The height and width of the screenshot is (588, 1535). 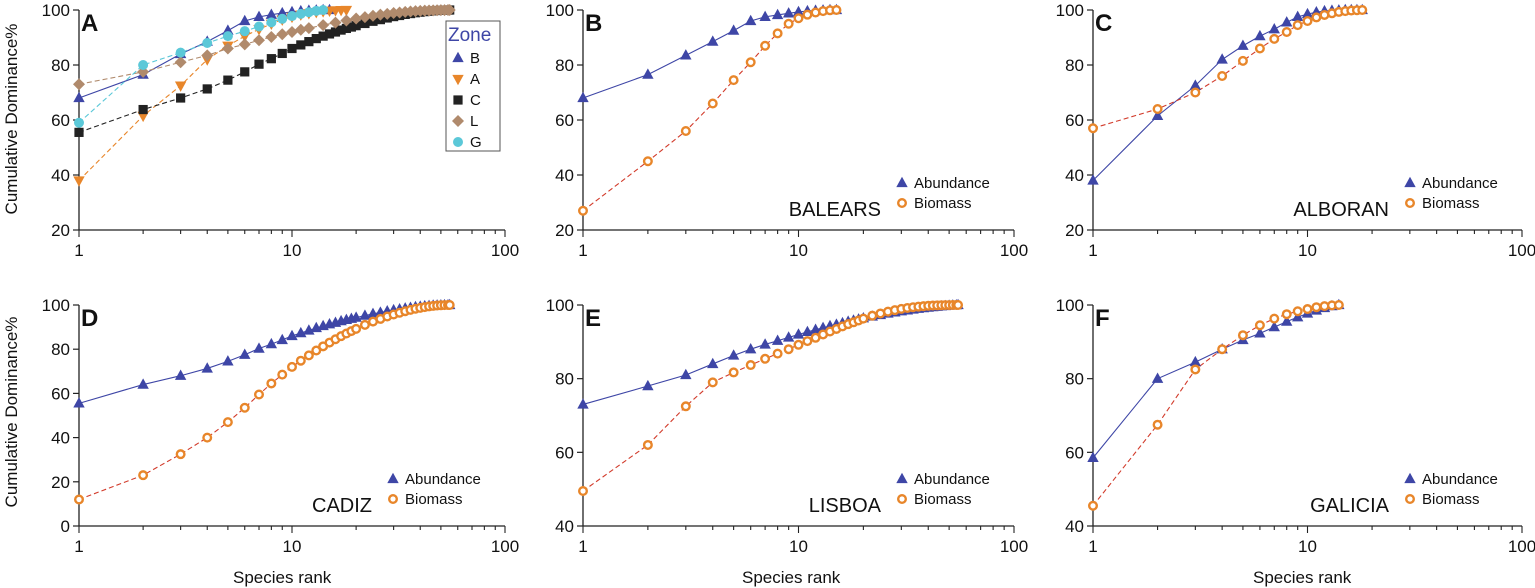 What do you see at coordinates (564, 230) in the screenshot?
I see `y-tick-label-b: 20` at bounding box center [564, 230].